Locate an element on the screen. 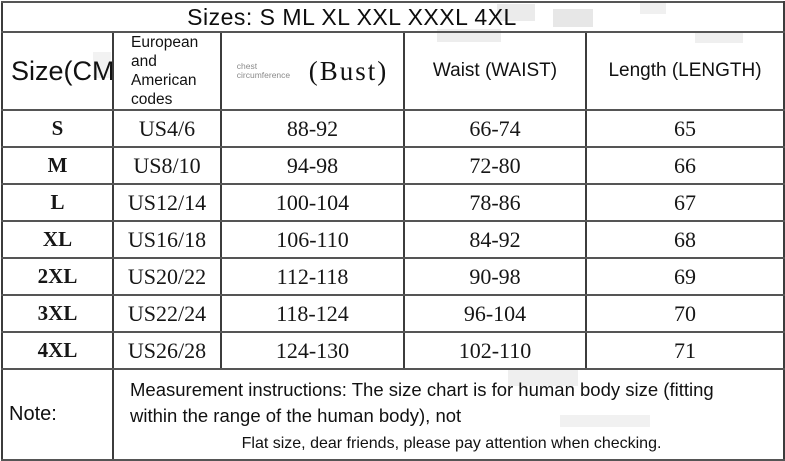 Image resolution: width=785 pixels, height=461 pixels. code-cell: US20/22 is located at coordinates (167, 276).